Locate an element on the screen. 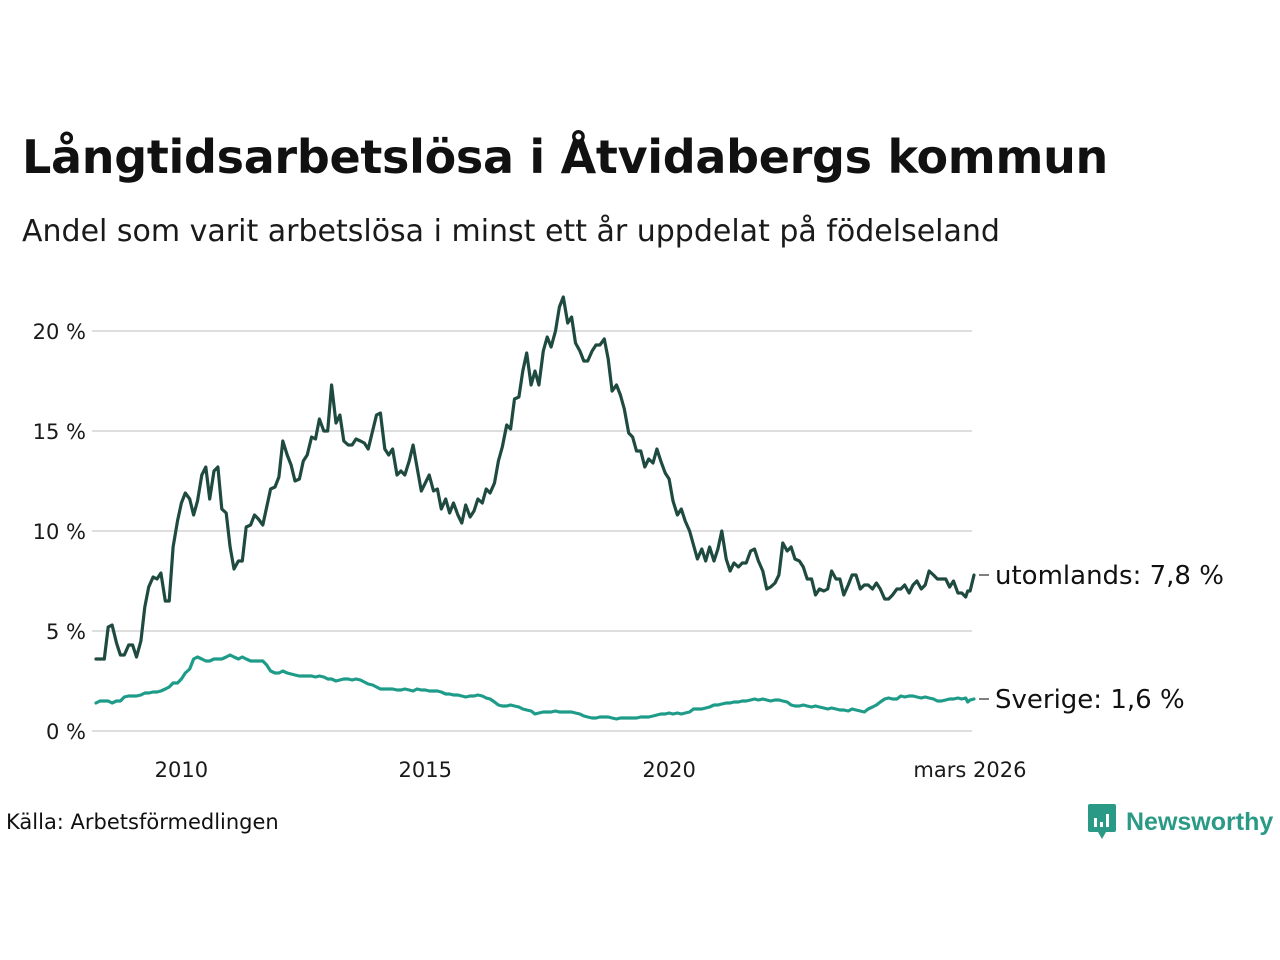 This screenshot has width=1280, height=960. newsworthy-logo: Newsworthy is located at coordinates (1180, 822).